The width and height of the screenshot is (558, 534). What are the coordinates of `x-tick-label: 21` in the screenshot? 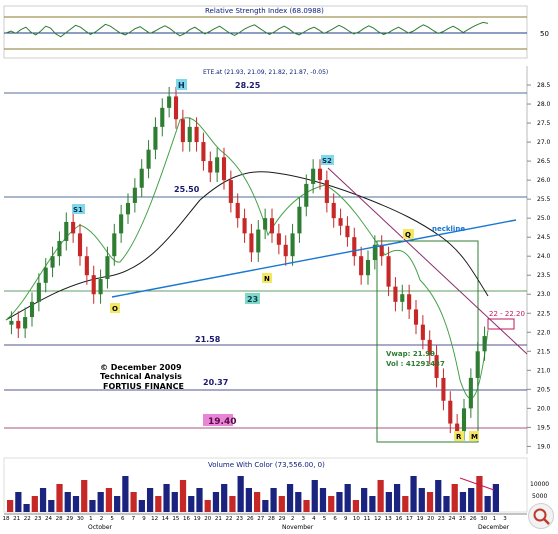 It's located at (16, 519).